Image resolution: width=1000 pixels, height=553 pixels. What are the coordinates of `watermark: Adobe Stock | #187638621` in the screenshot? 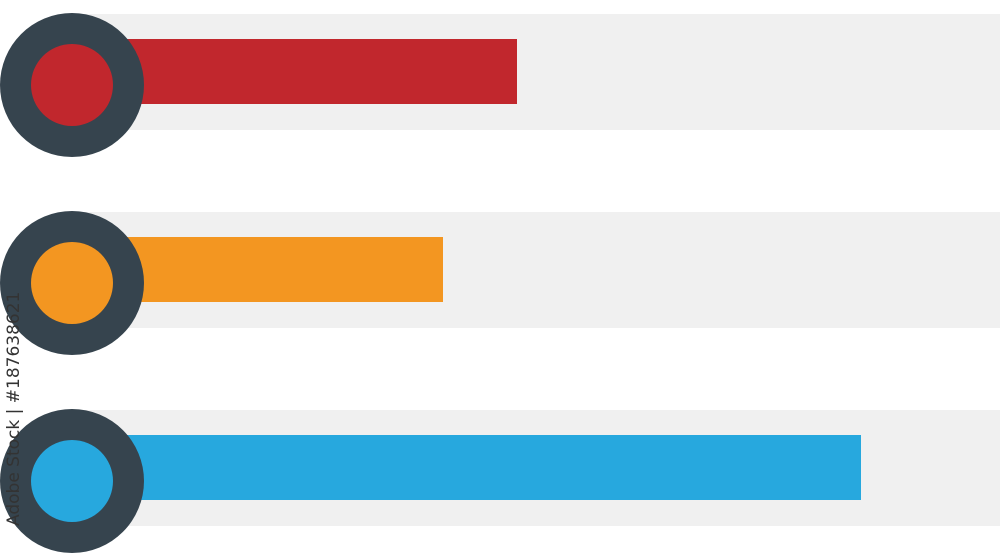 It's located at (14, 409).